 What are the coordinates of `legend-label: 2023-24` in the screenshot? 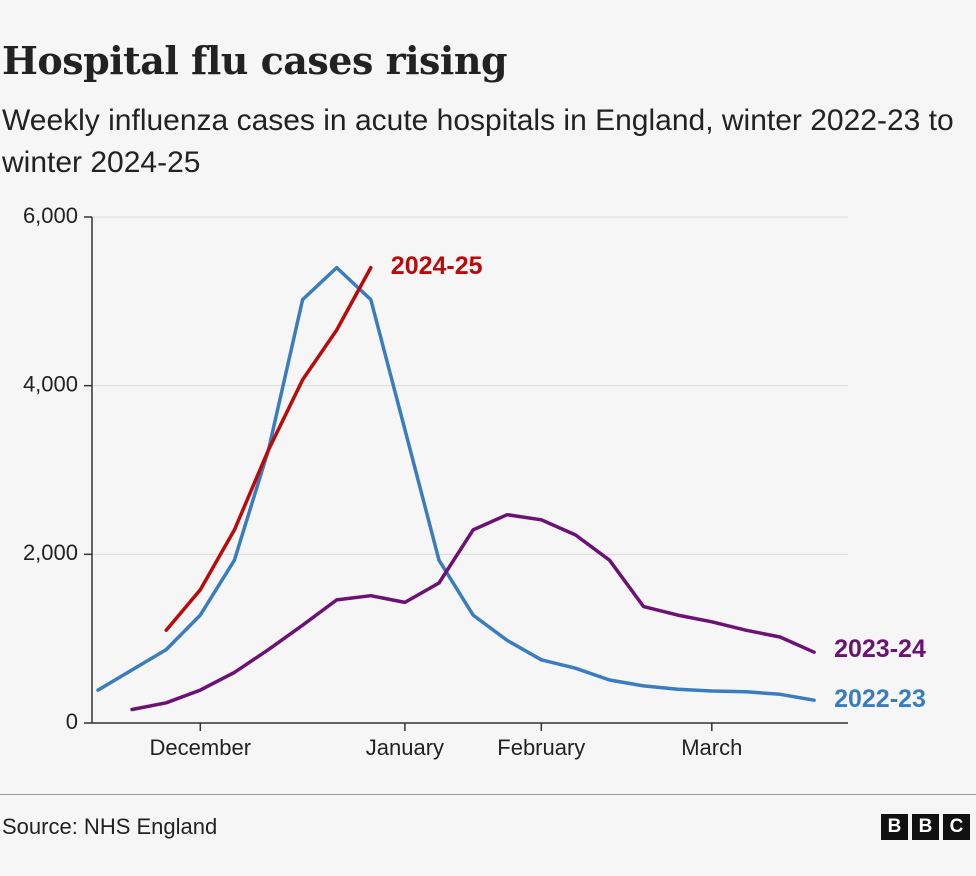 It's located at (880, 649).